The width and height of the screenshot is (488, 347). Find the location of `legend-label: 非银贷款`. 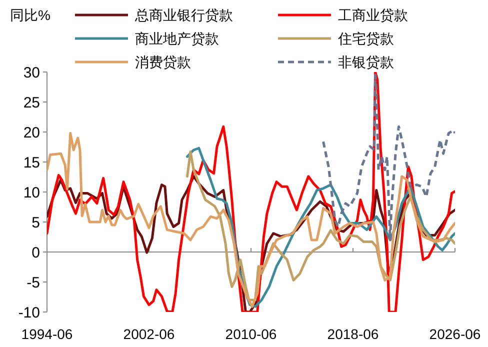

legend-label: 非银贷款 is located at coordinates (366, 62).